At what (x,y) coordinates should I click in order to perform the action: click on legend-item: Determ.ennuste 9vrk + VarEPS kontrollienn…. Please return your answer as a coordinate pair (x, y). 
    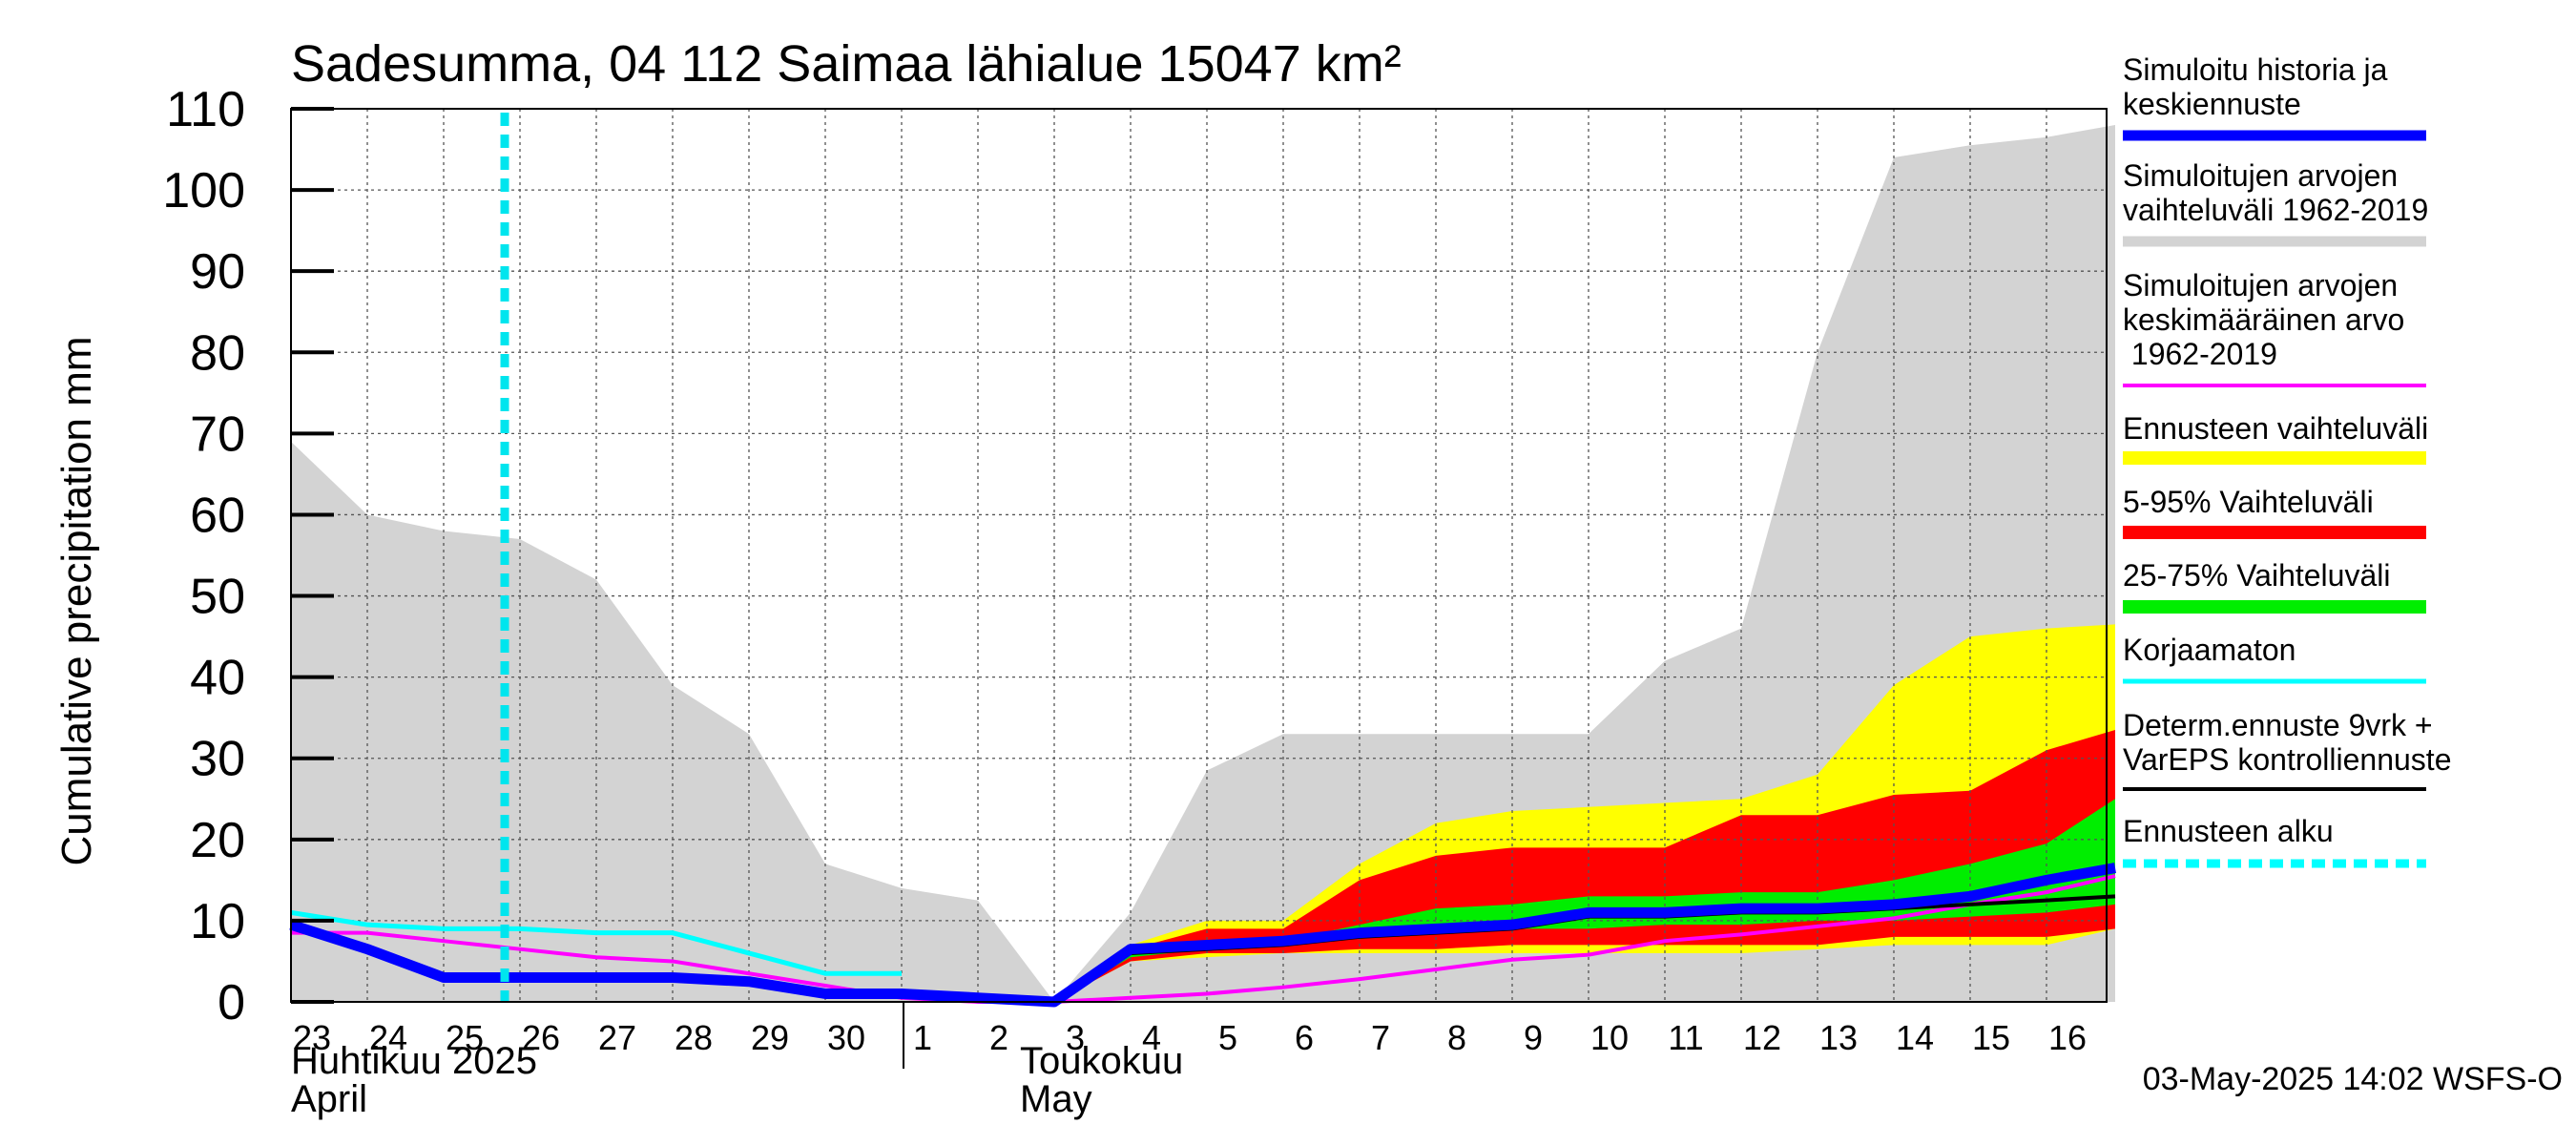
    Looking at the image, I should click on (2287, 749).